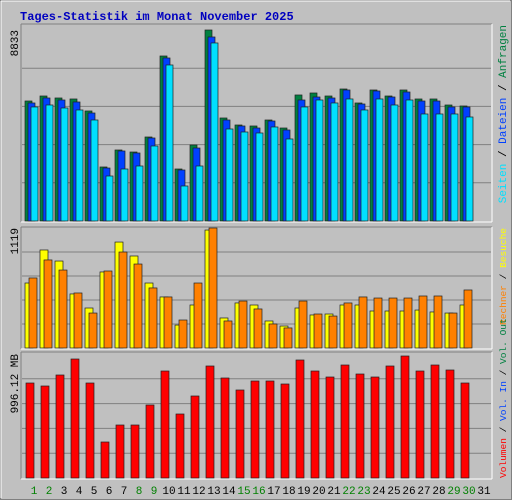 The image size is (512, 500). I want to click on legend-entry: Rechner, so click(503, 305).